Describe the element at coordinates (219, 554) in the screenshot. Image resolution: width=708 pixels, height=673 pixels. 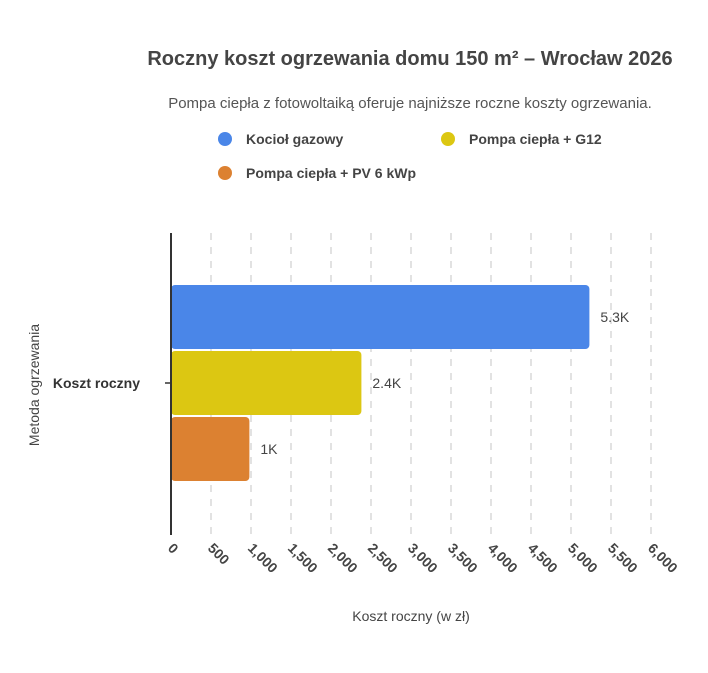
I see `x-tick-label: 500` at that location.